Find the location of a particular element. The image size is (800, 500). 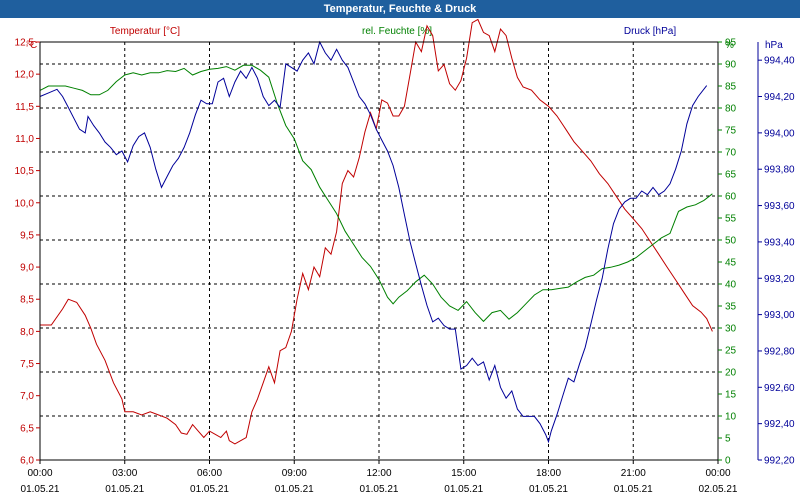

pressure-tick-label: 993,40 is located at coordinates (779, 242).